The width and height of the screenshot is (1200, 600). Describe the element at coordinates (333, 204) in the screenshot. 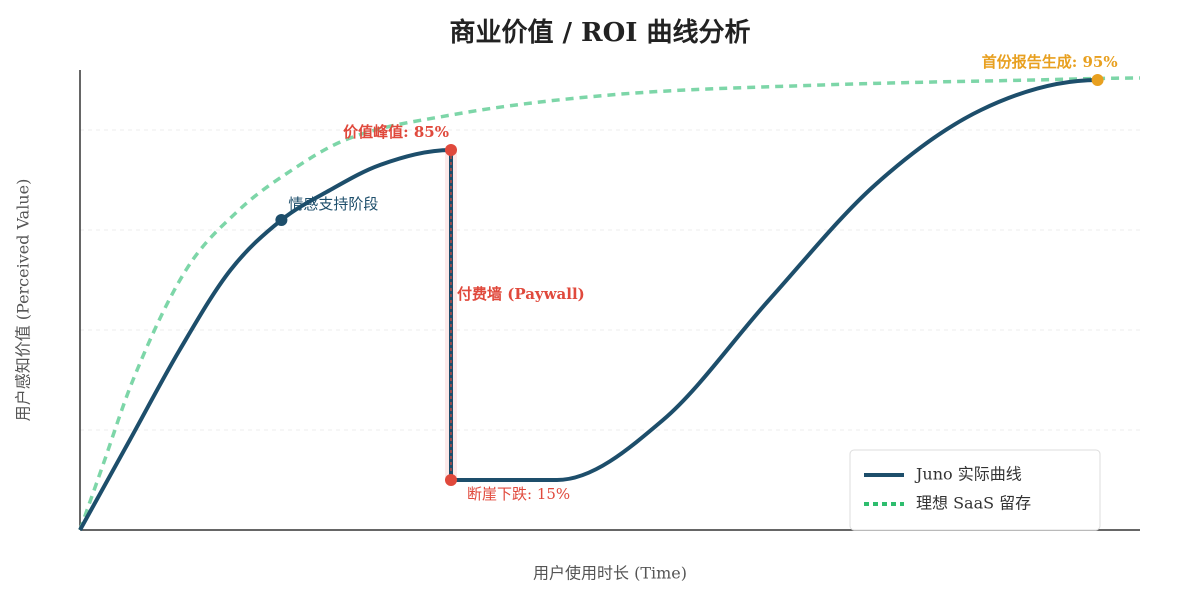

I see `annotation: 情感支持阶段` at that location.